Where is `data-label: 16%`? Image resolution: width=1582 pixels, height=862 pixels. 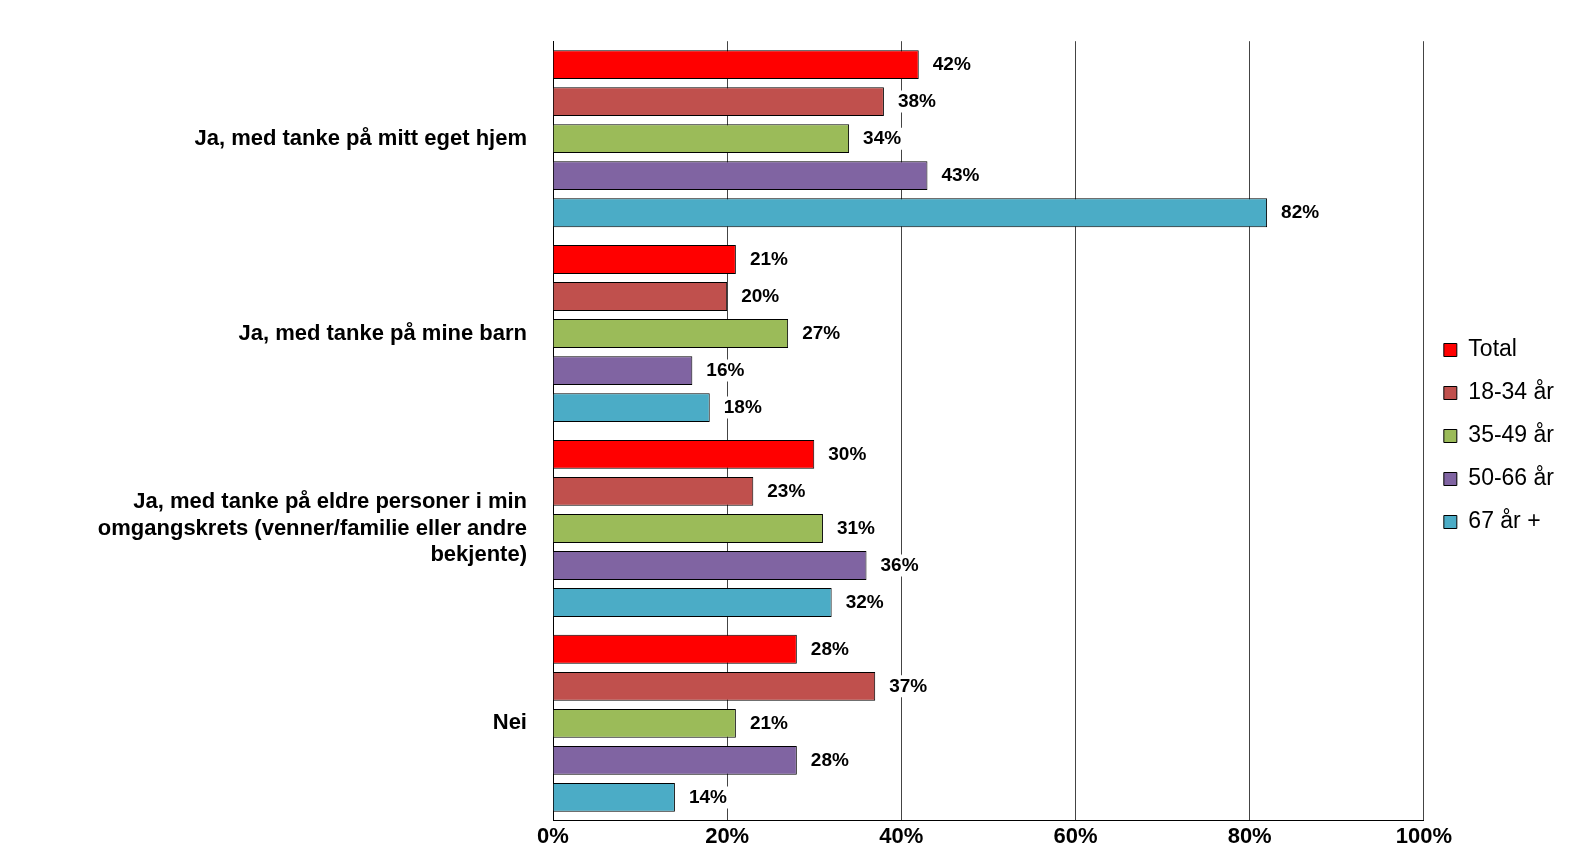 data-label: 16% is located at coordinates (725, 369).